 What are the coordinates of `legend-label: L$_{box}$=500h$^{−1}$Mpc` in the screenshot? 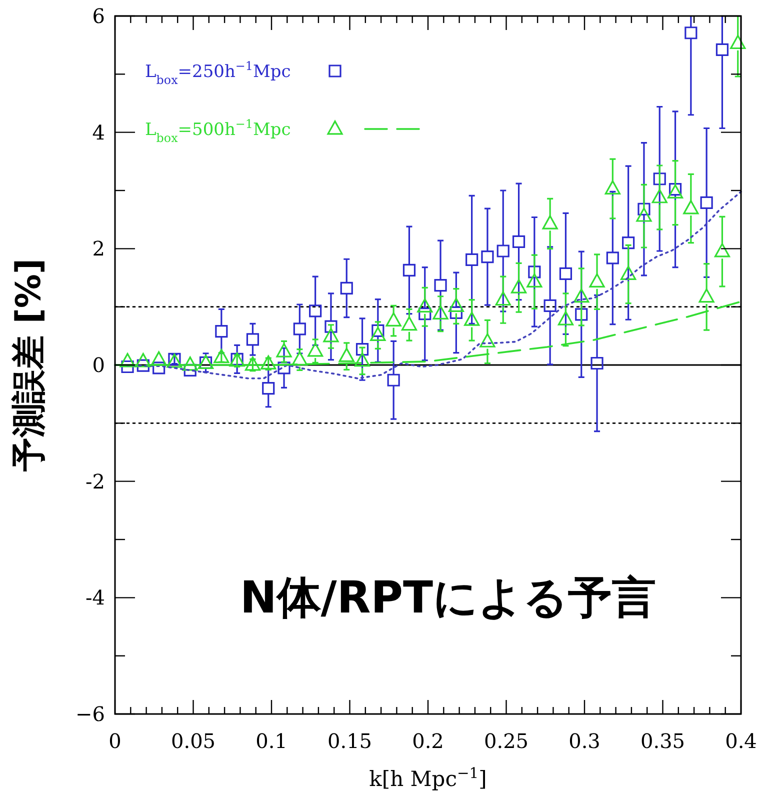 It's located at (218, 131).